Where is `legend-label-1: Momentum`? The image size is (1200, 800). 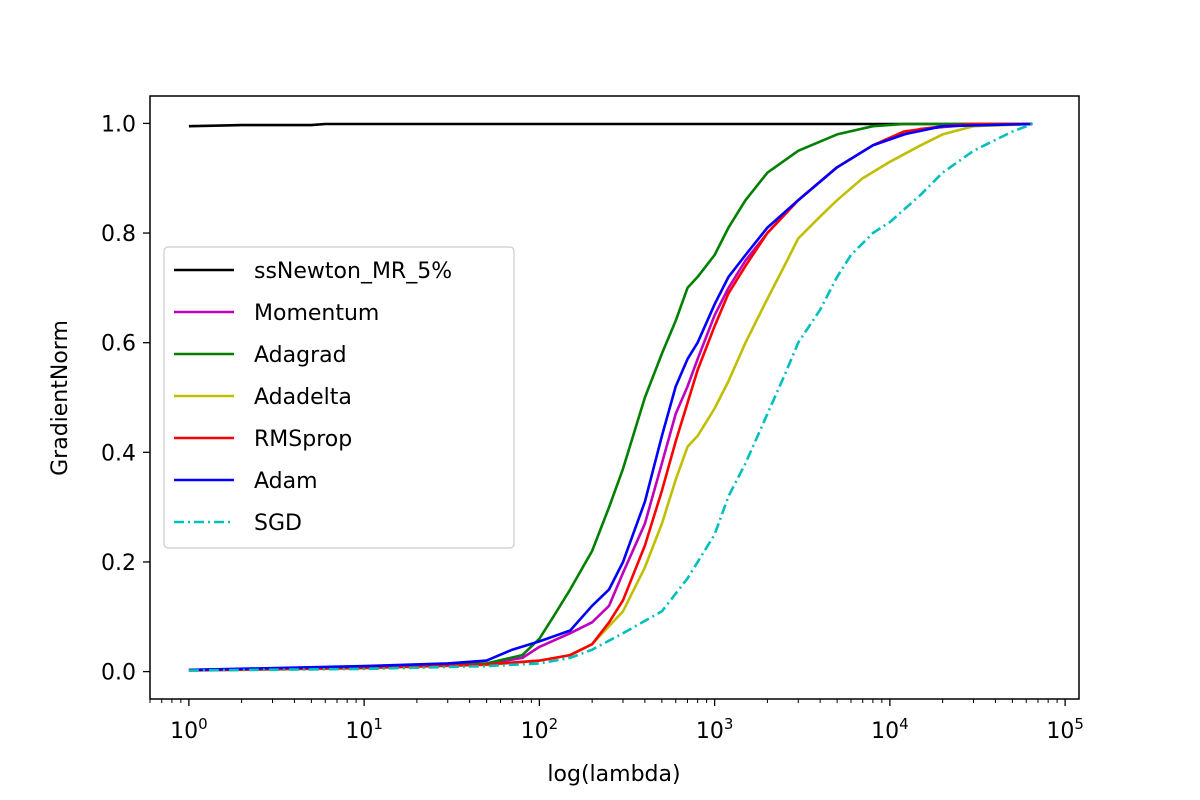 legend-label-1: Momentum is located at coordinates (316, 313).